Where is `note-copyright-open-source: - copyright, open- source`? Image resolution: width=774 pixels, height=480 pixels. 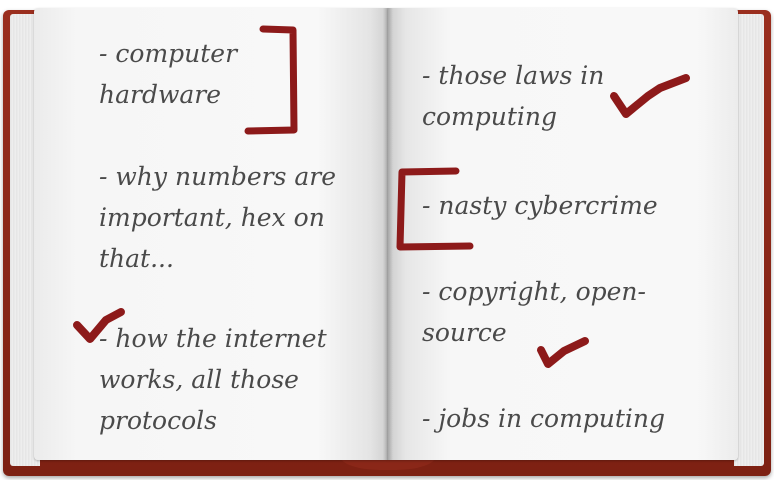
note-copyright-open-source: - copyright, open- source is located at coordinates (534, 312).